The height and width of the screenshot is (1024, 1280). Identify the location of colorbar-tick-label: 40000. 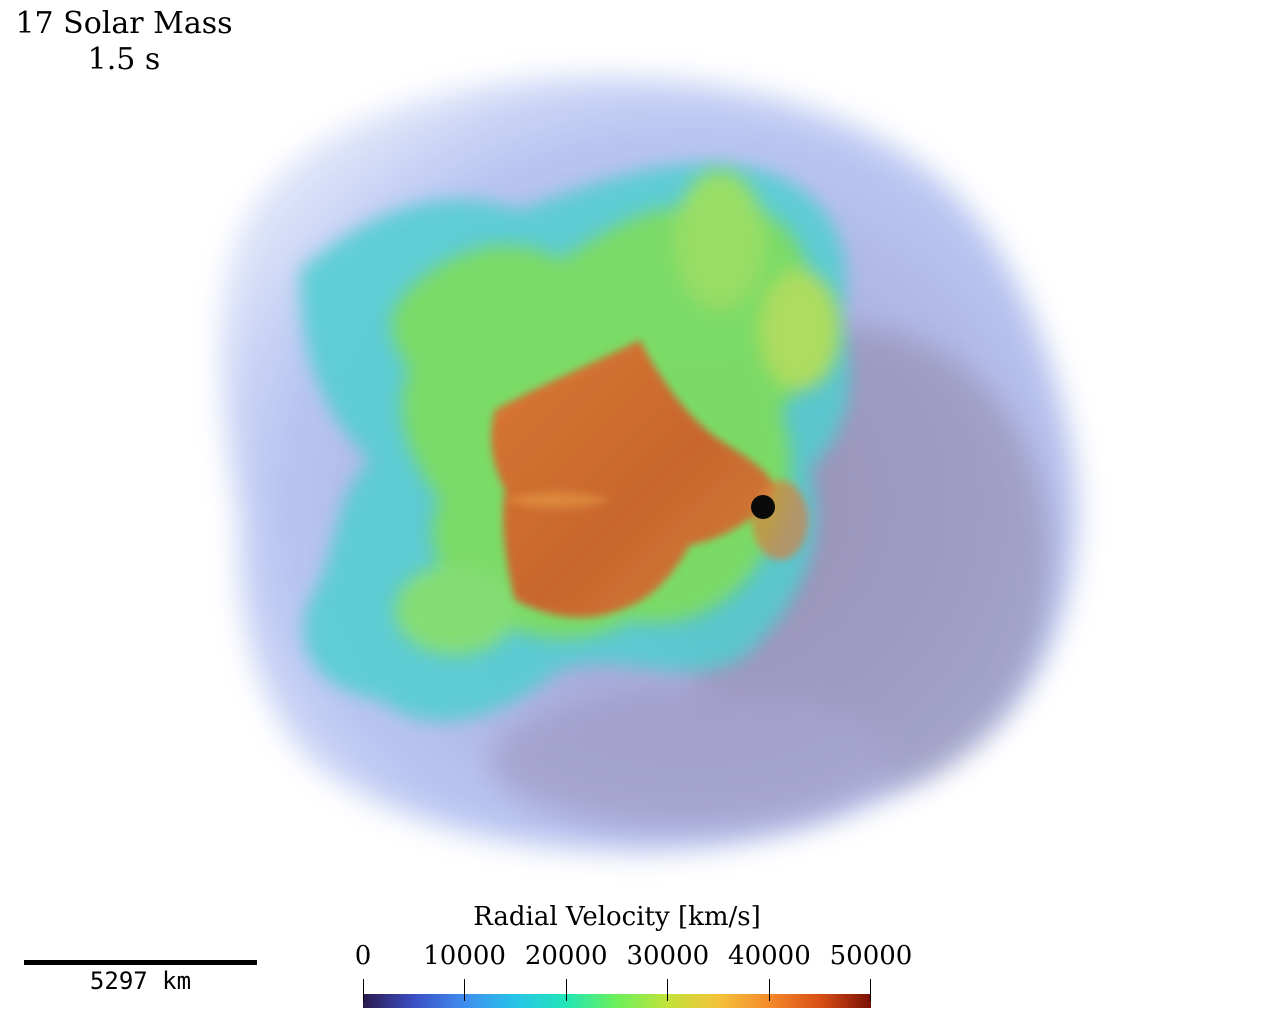
(769, 956).